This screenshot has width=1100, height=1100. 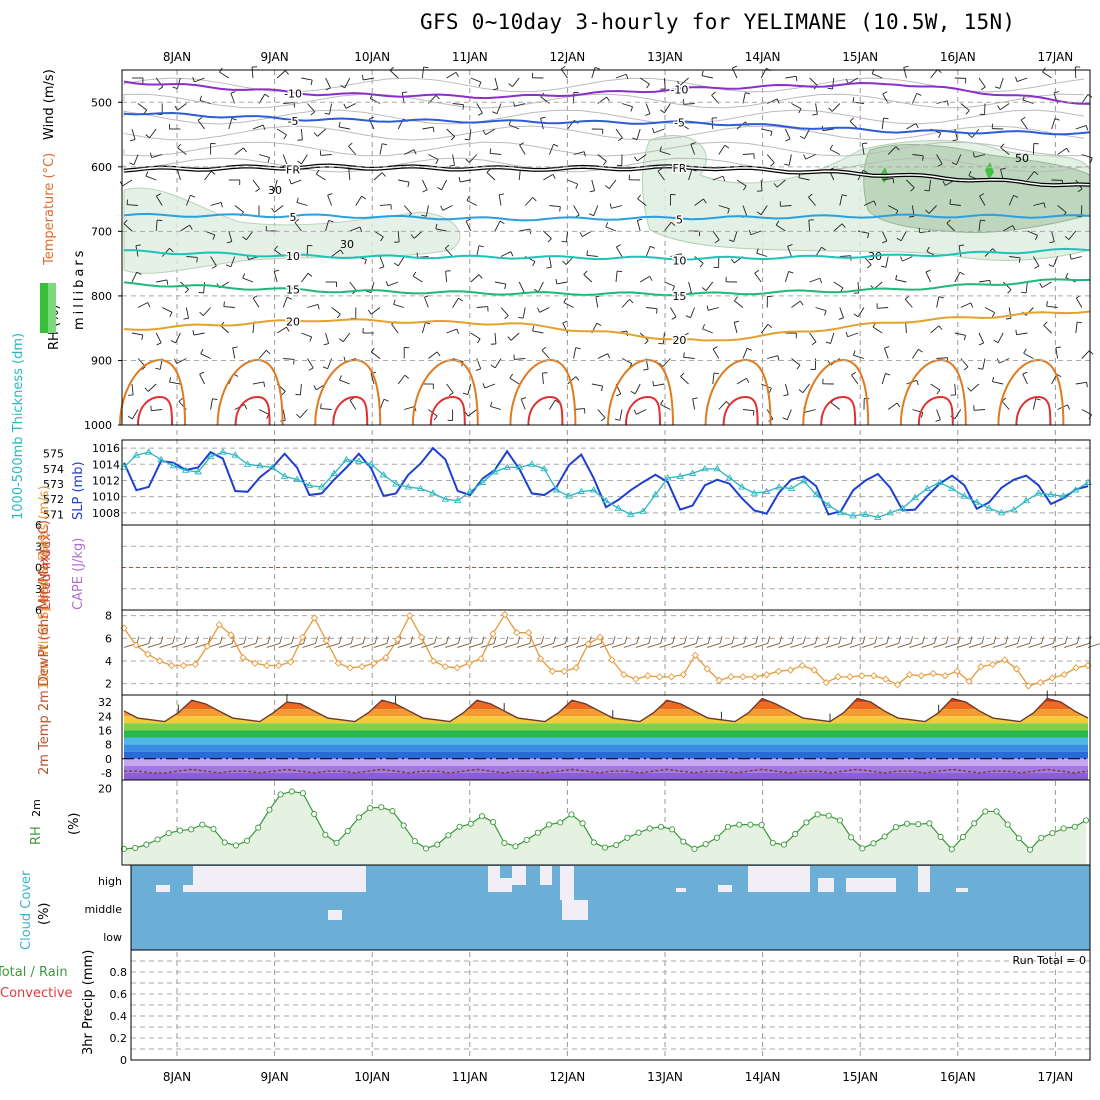 I want to click on y-tick-label: 4, so click(x=108, y=661).